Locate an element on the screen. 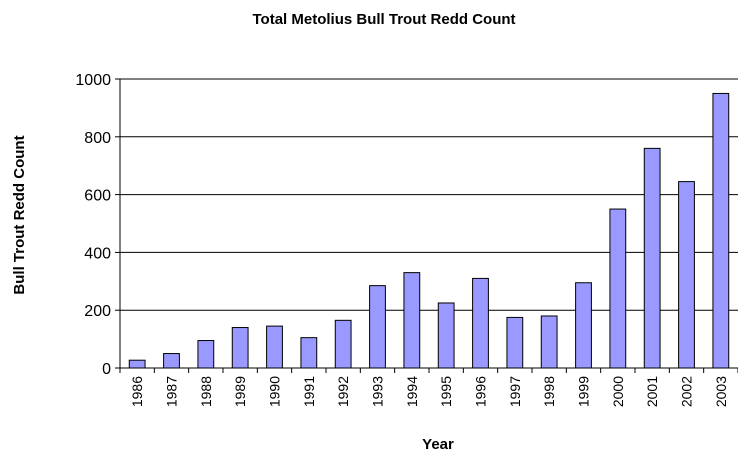 This screenshot has width=738, height=459. x-tick-label: 1996 is located at coordinates (481, 391).